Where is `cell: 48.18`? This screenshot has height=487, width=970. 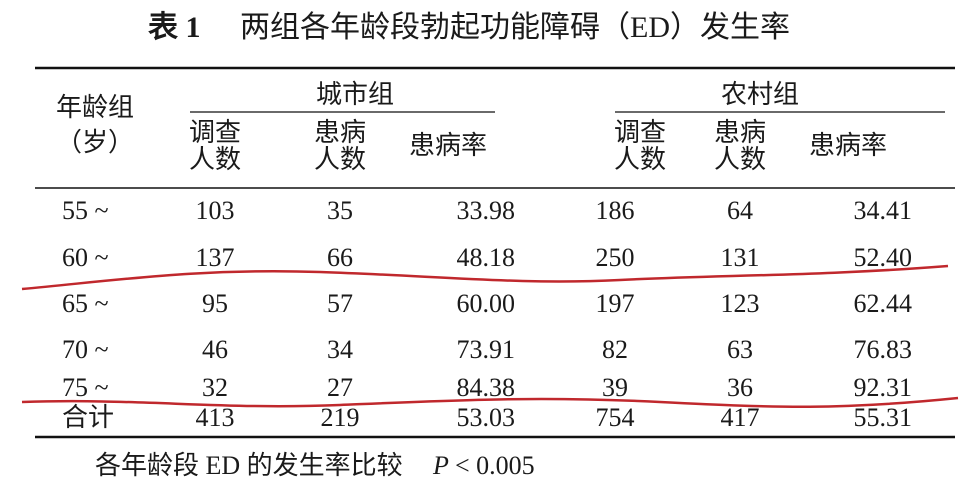 cell: 48.18 is located at coordinates (486, 257).